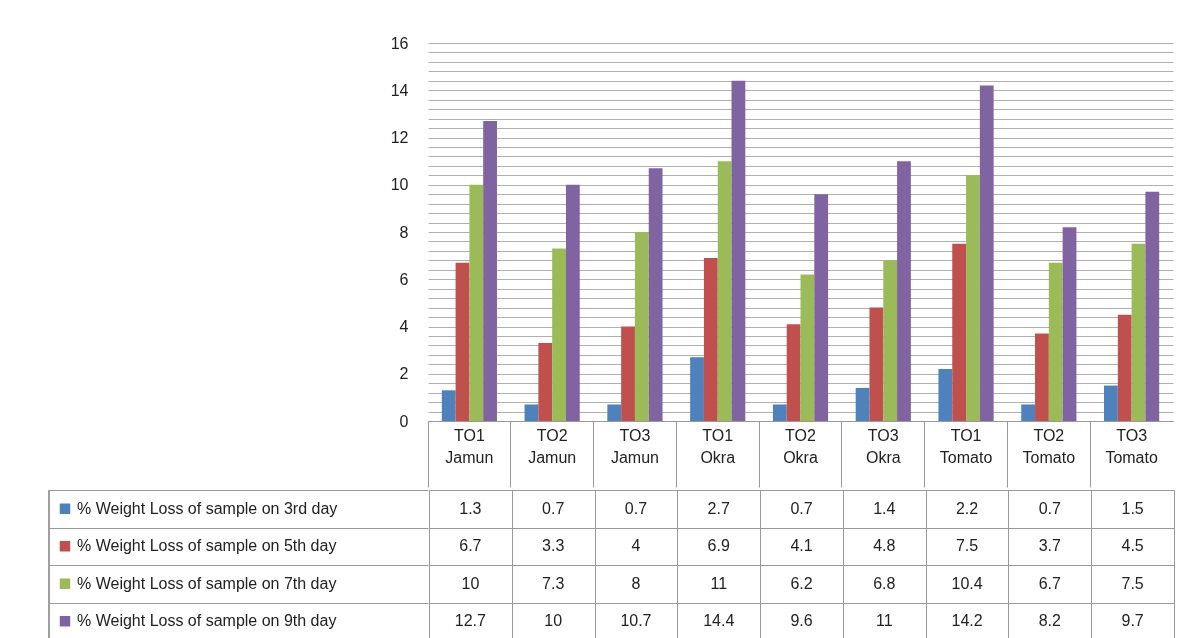 Image resolution: width=1182 pixels, height=638 pixels. What do you see at coordinates (1132, 621) in the screenshot?
I see `data-label: 9.7` at bounding box center [1132, 621].